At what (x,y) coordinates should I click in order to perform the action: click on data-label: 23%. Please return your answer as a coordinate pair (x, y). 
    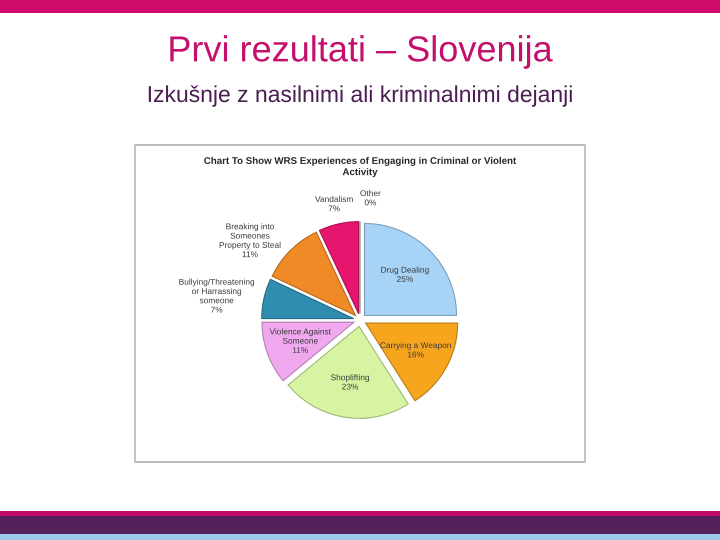
    Looking at the image, I should click on (350, 387).